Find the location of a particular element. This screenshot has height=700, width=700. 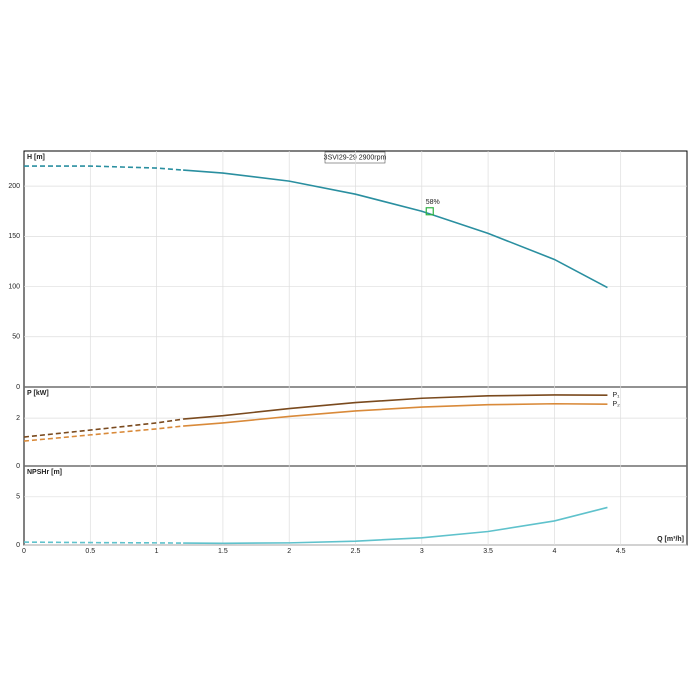

x-tick-label: 4 is located at coordinates (554, 551).